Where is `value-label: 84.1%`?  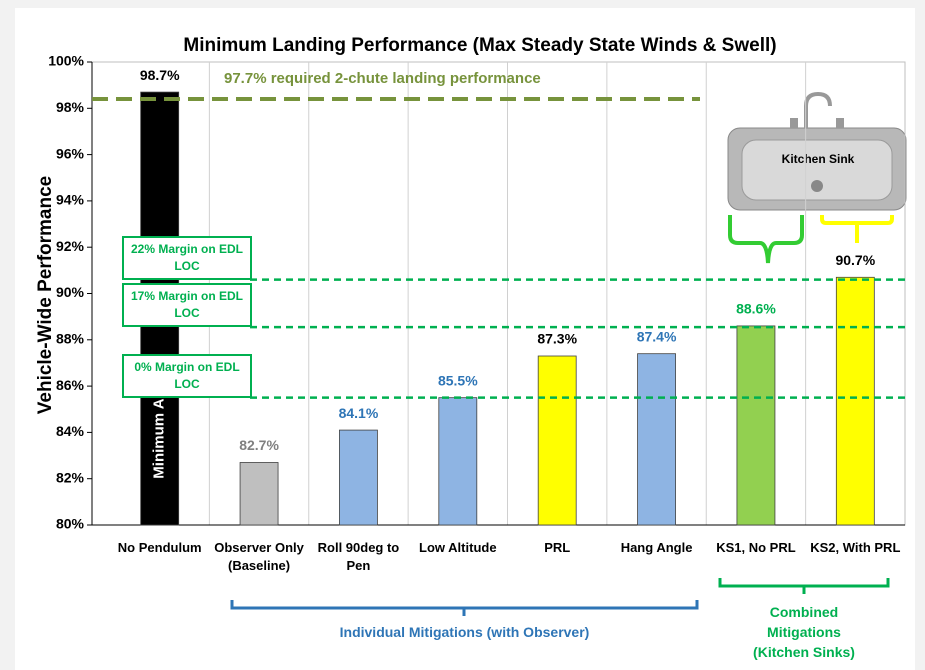 value-label: 84.1% is located at coordinates (359, 413).